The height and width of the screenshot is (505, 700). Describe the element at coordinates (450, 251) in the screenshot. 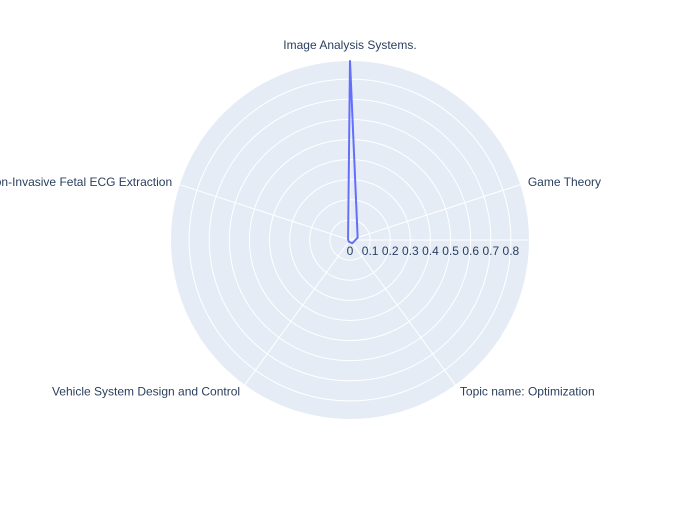

I see `radial-tick-label: 0.5` at that location.